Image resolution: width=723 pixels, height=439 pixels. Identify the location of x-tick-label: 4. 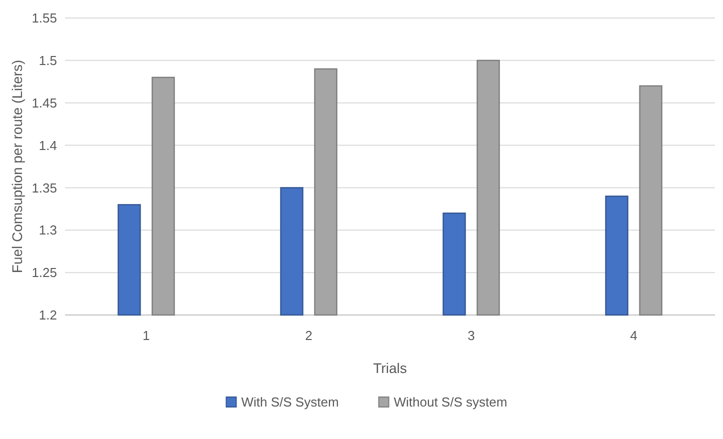
(634, 335).